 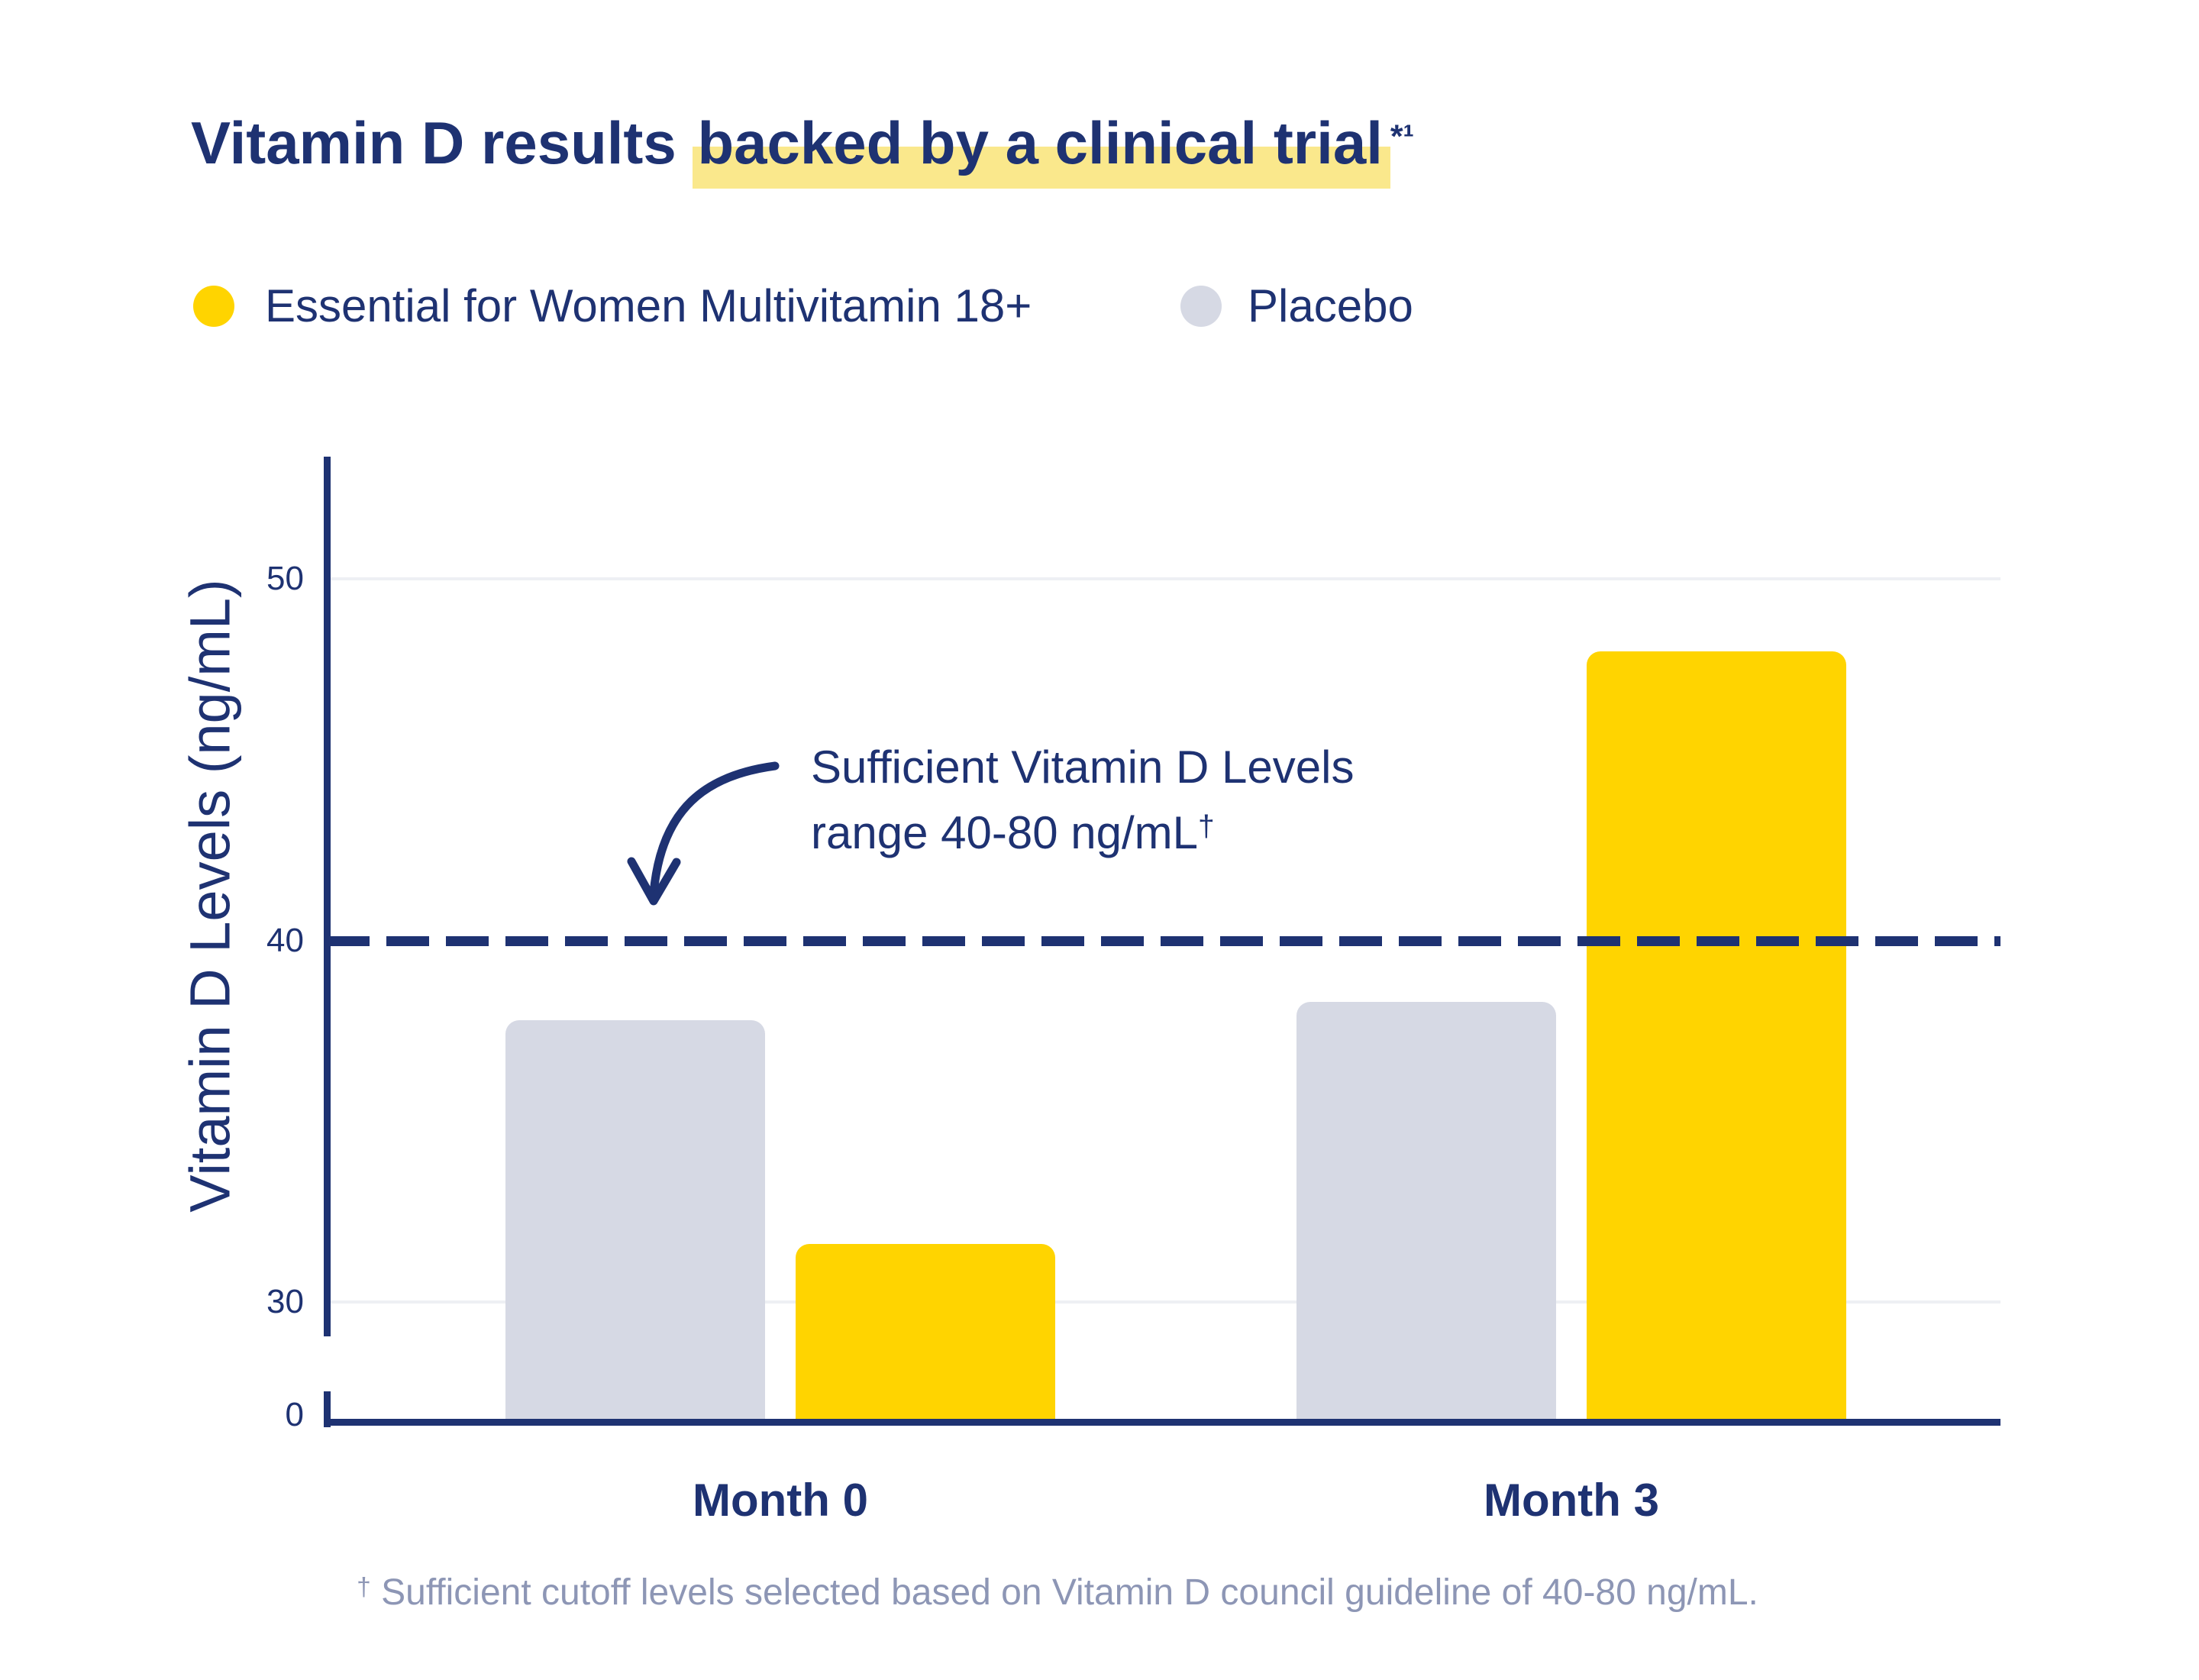 I want to click on annotation-line2: range 40-80 ng/mL†, so click(x=1013, y=832).